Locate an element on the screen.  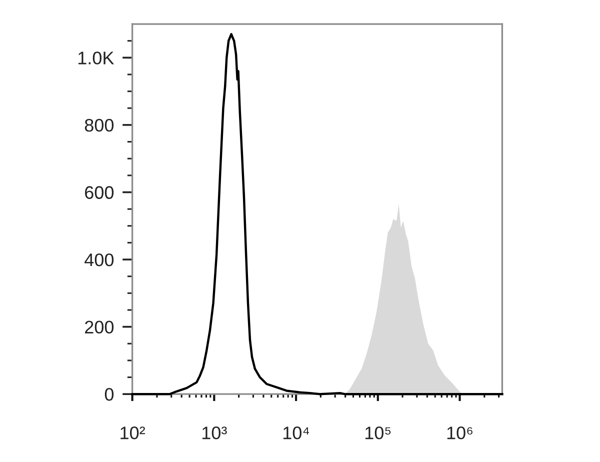
y-tick-label: 600 is located at coordinates (99, 192).